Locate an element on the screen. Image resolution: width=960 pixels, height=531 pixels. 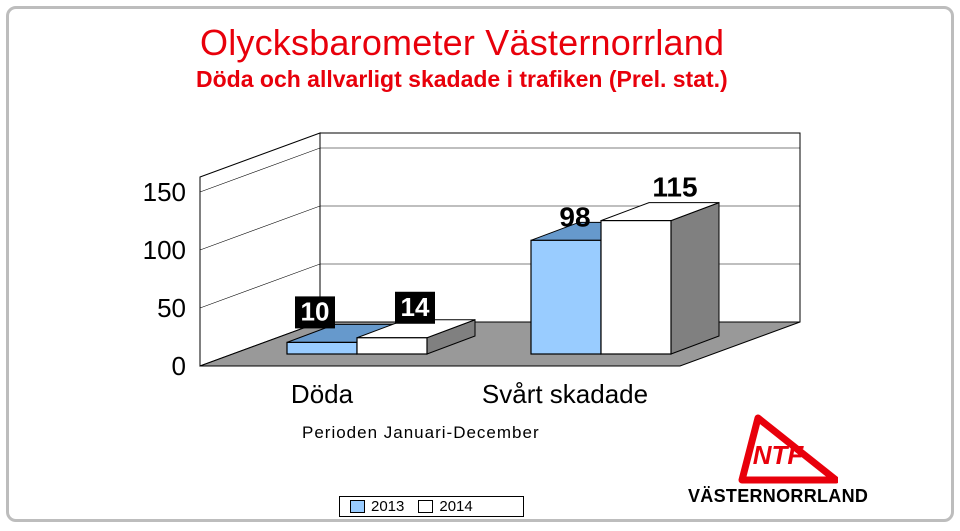
x-category-label: Döda is located at coordinates (322, 394).